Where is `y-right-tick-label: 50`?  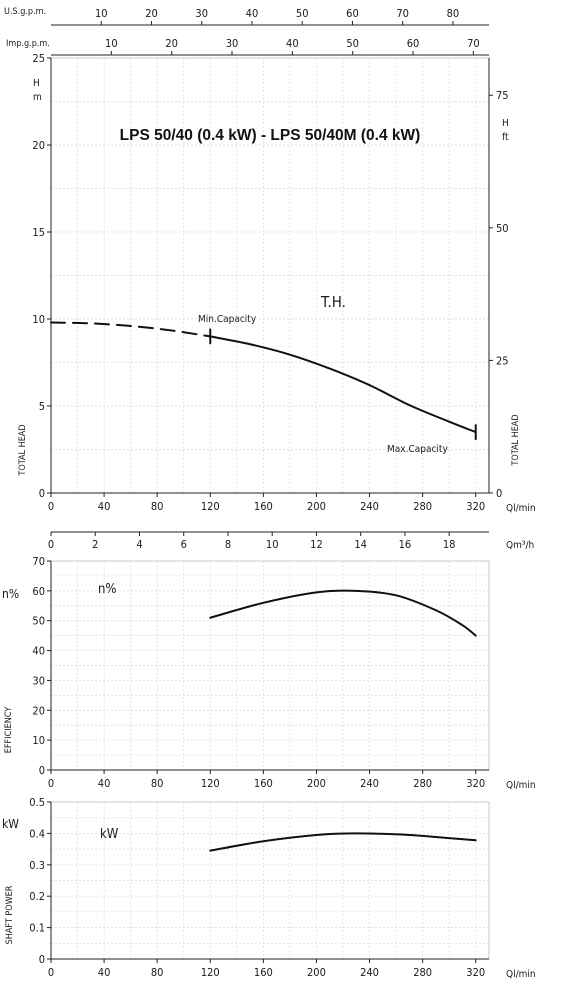
y-right-tick-label: 50 is located at coordinates (502, 228).